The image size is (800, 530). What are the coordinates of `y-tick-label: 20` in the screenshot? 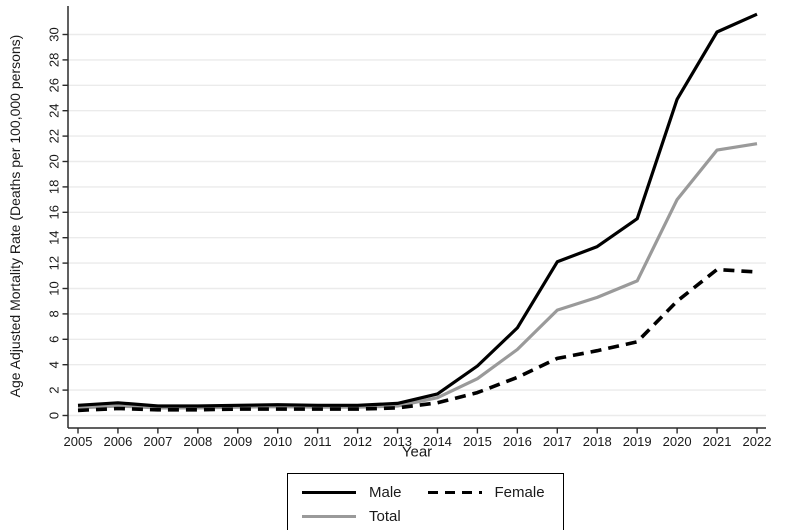 It's located at (54, 161).